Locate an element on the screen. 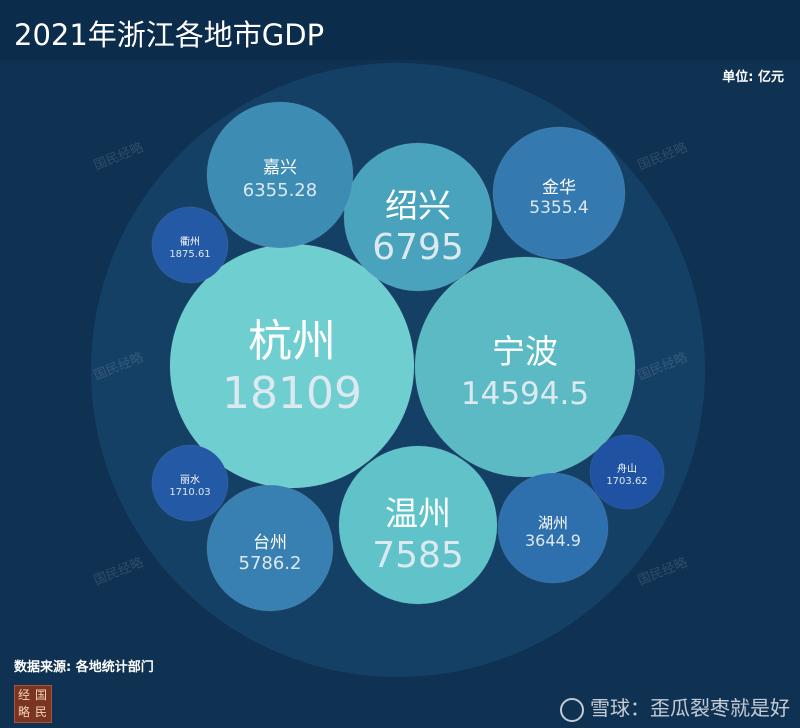 The height and width of the screenshot is (728, 800). source-label: 数据来源: 各地统计部门 is located at coordinates (84, 667).